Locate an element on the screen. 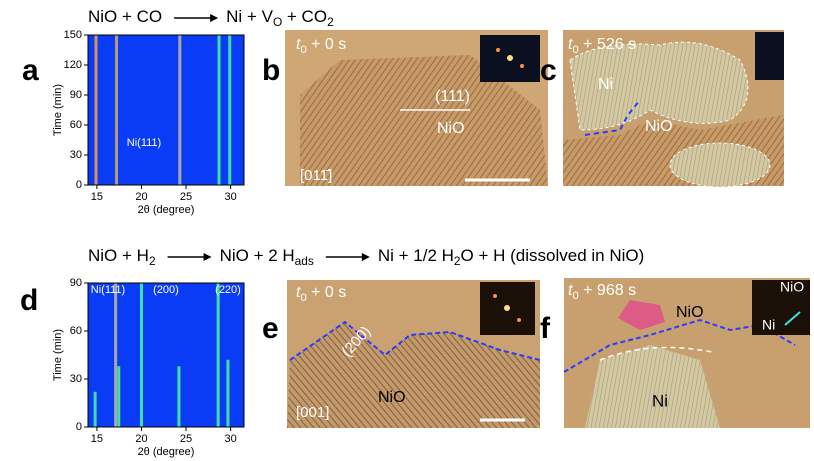  text-segment: Ni + V is located at coordinates (249, 16).